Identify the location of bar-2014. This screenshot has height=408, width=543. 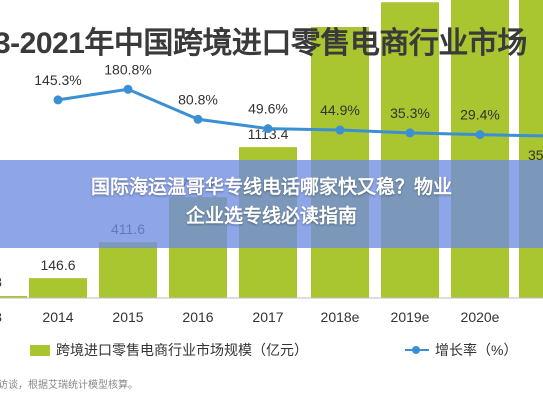
(58, 288).